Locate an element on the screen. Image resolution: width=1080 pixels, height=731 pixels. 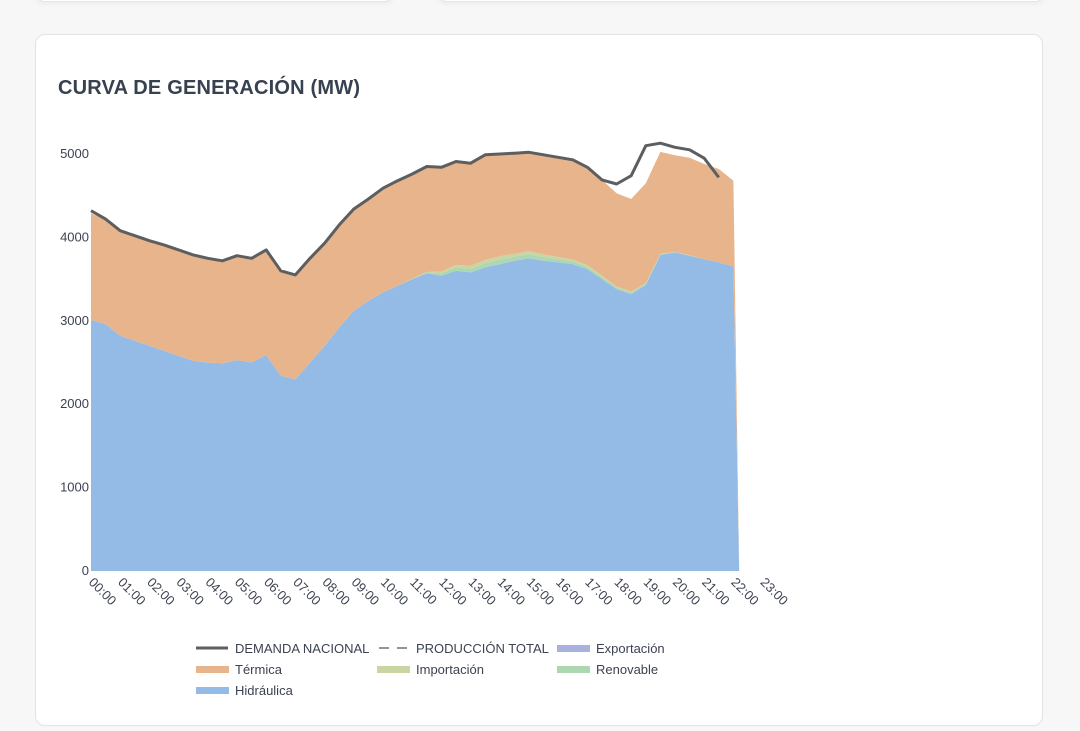
y-tick-label: 3000 is located at coordinates (74, 320).